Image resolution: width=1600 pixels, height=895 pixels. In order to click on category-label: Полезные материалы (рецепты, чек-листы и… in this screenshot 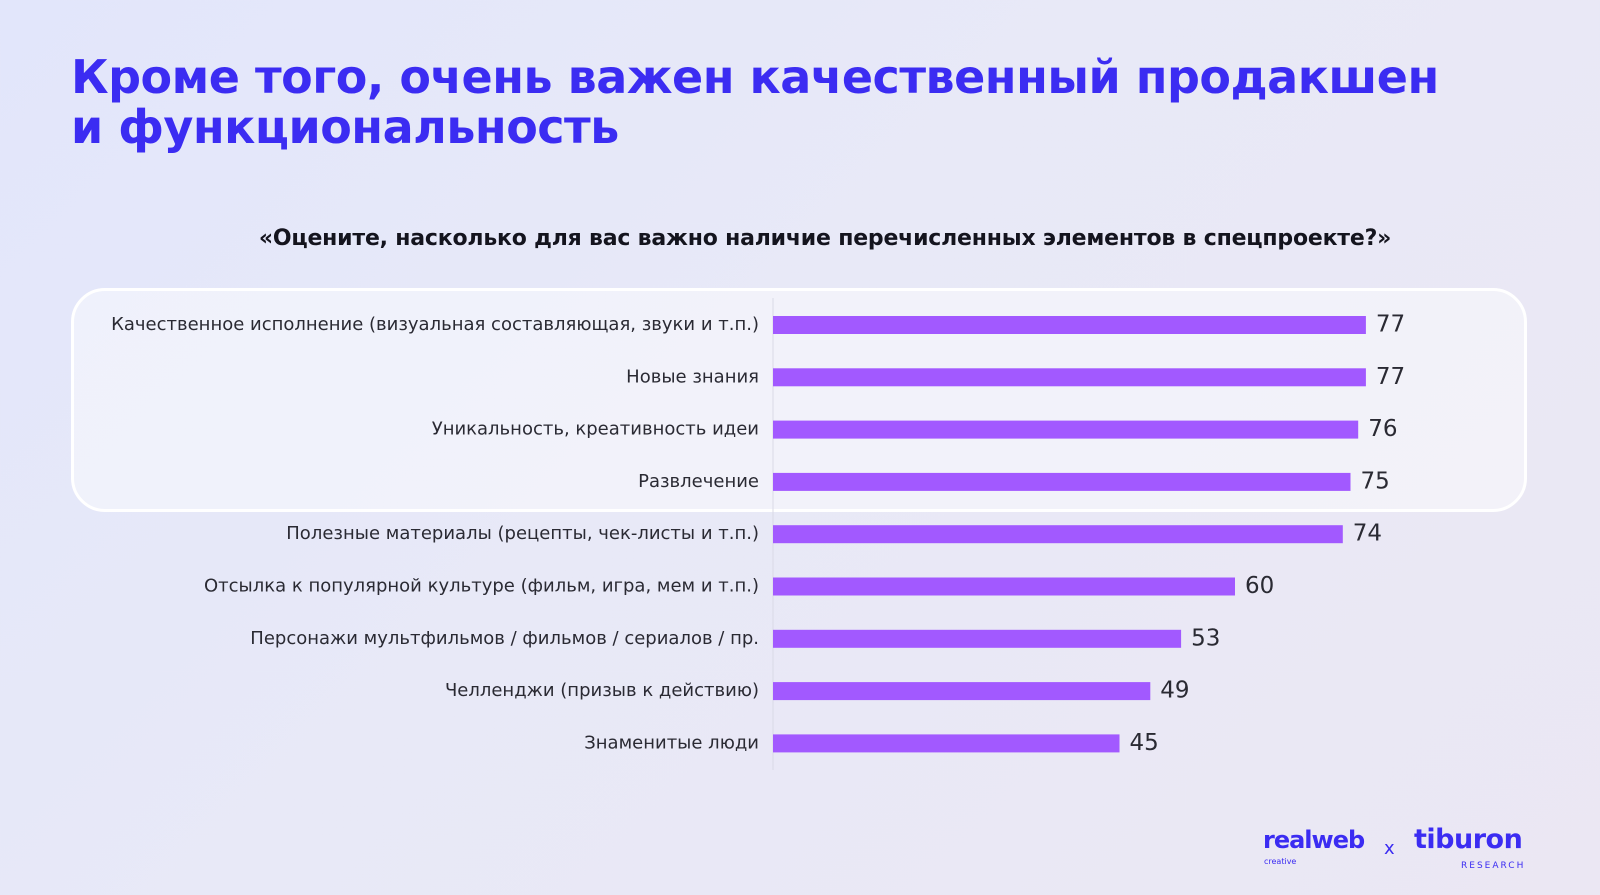, I will do `click(522, 533)`.